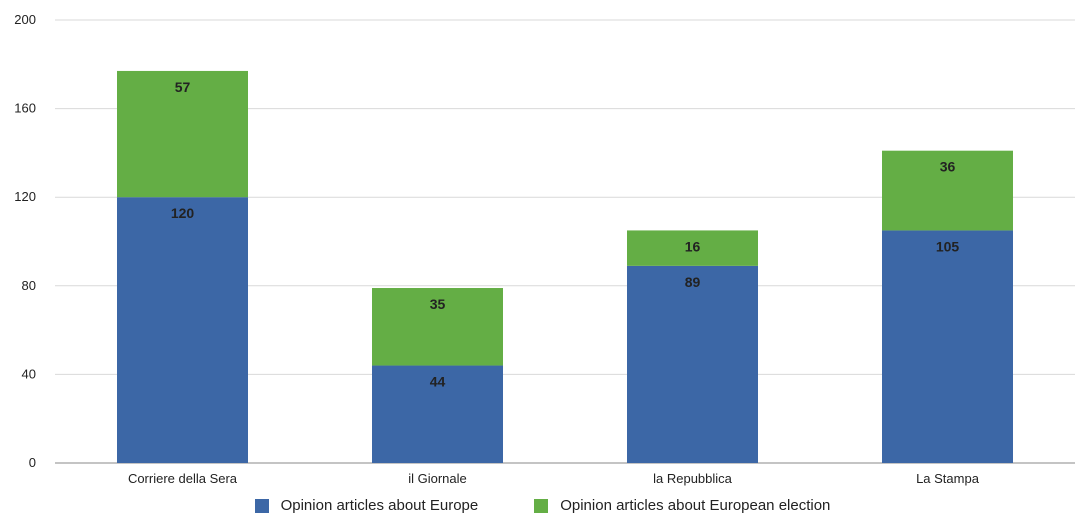  I want to click on data-label-europe-1: 44, so click(438, 382).